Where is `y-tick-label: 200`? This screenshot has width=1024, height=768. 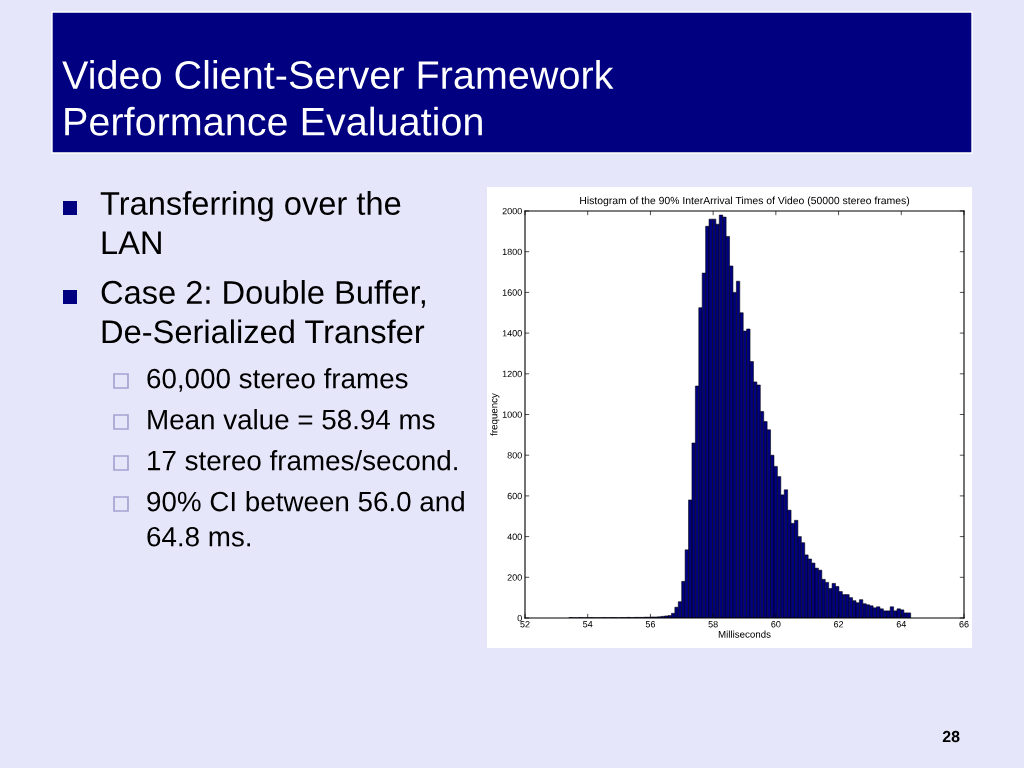
y-tick-label: 200 is located at coordinates (514, 577).